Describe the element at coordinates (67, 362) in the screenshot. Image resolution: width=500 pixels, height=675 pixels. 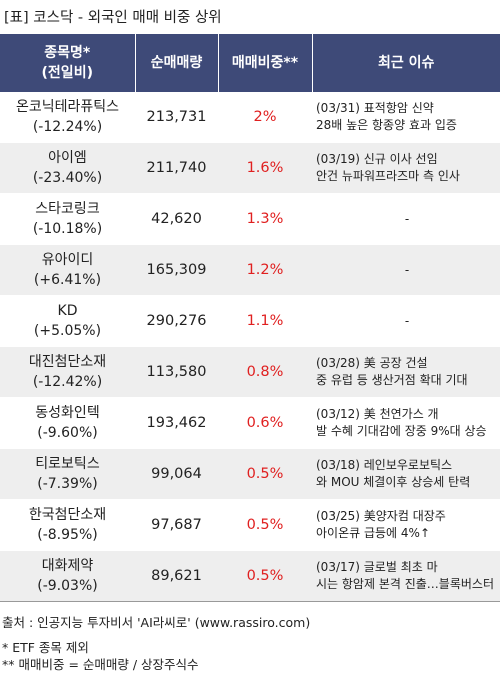
I see `stock-name: 대진첨단소재` at that location.